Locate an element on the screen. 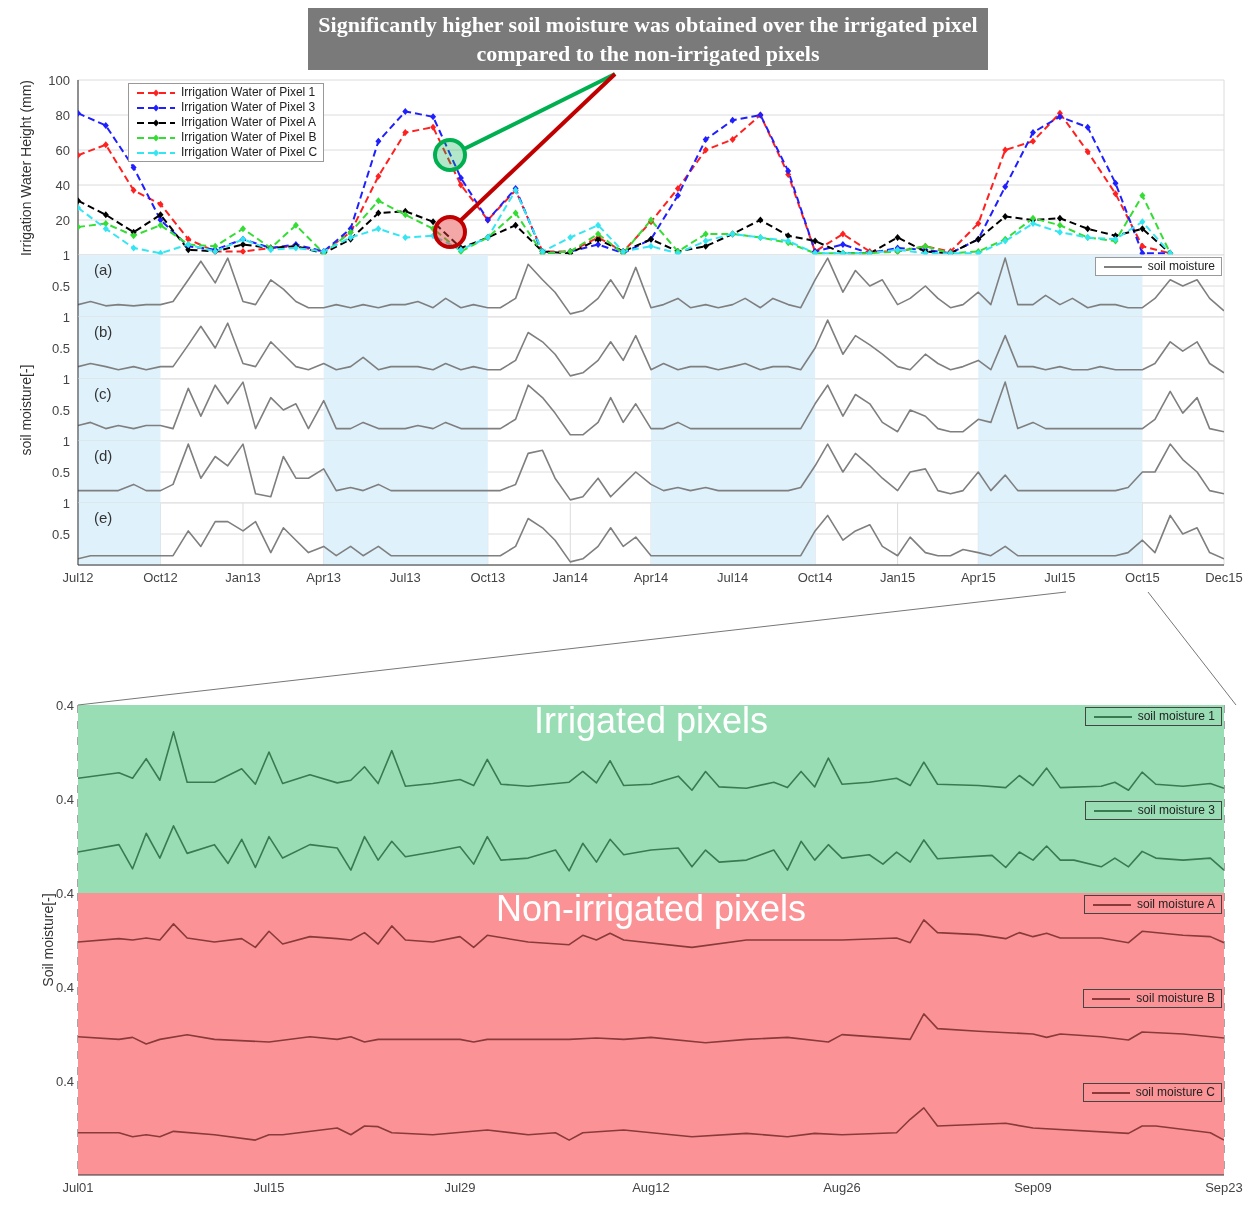 The width and height of the screenshot is (1260, 1211). x-tick-label: Oct13 is located at coordinates (488, 578).